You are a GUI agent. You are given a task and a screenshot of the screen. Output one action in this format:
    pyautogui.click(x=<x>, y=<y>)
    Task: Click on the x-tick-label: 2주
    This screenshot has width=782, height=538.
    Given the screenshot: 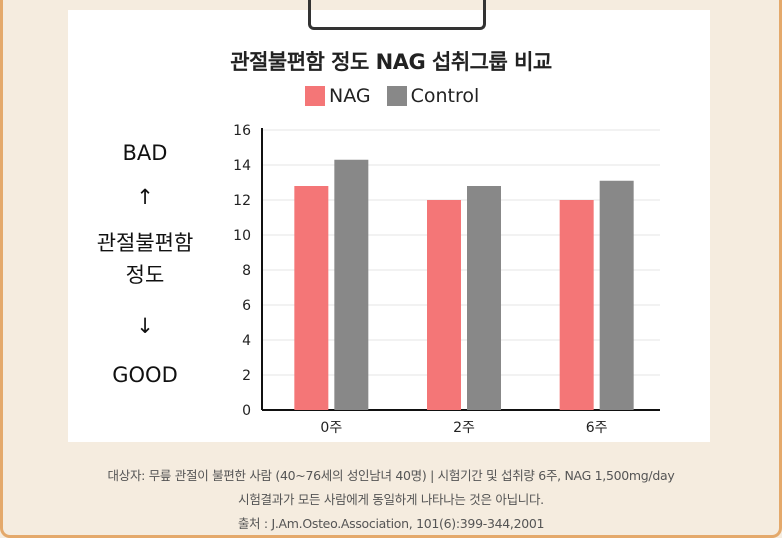 What is the action you would take?
    pyautogui.click(x=464, y=428)
    